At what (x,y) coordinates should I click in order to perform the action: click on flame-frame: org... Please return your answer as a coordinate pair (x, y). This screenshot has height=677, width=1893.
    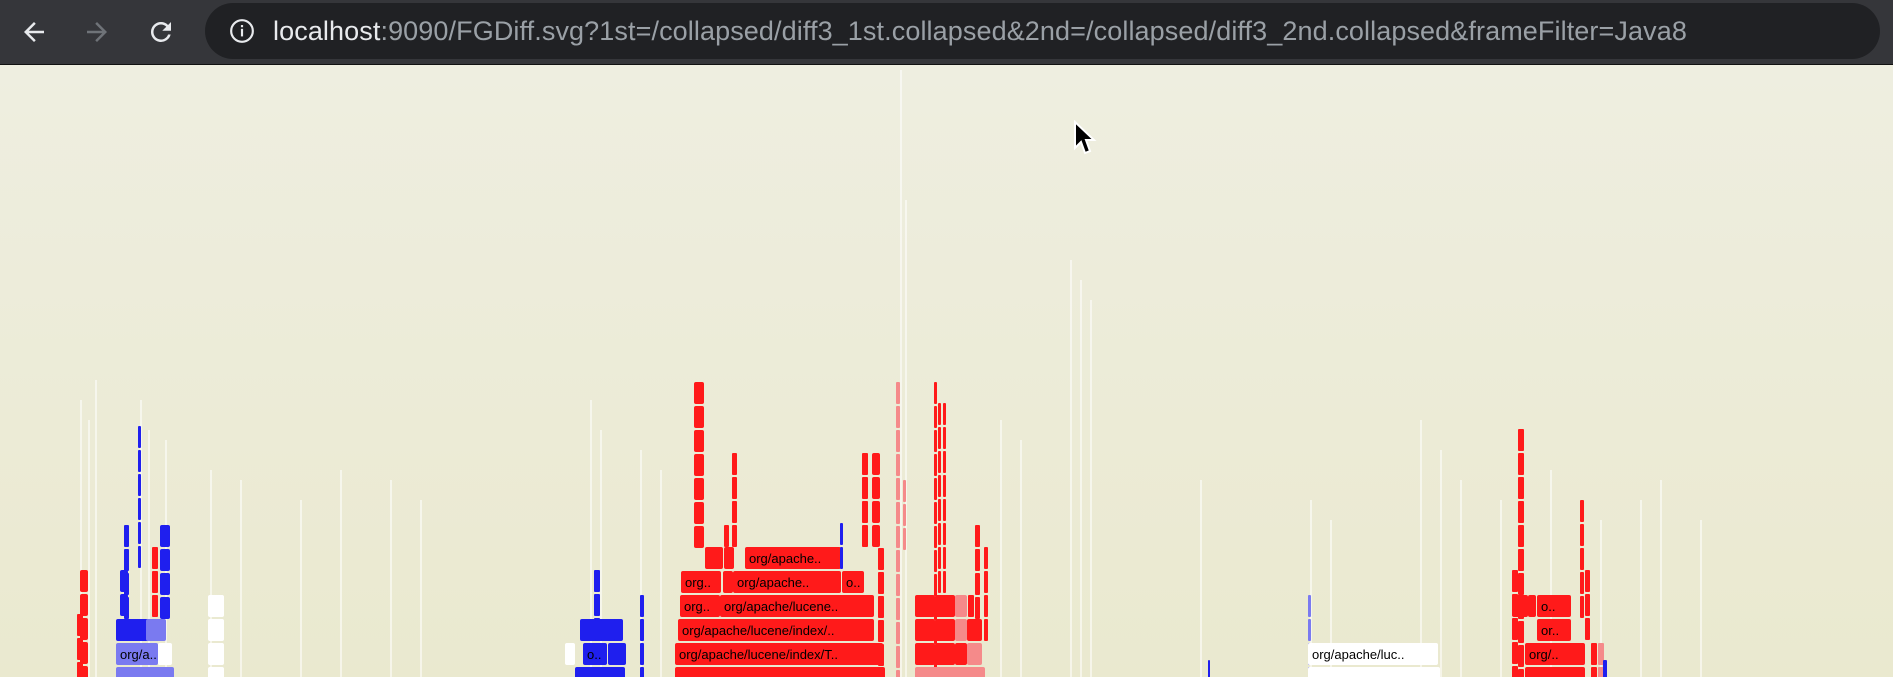
    Looking at the image, I should click on (701, 582).